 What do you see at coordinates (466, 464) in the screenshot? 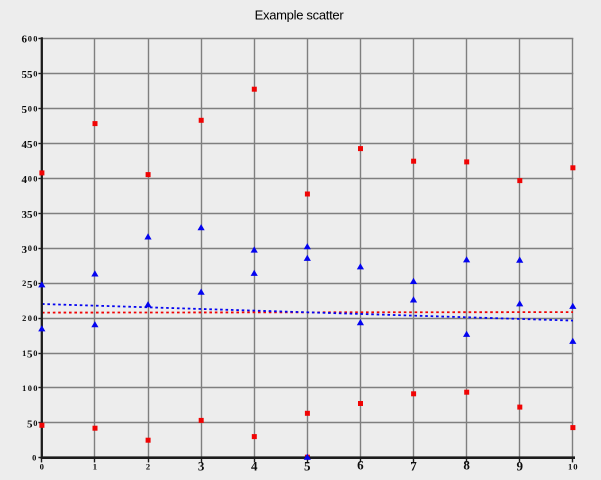
I see `svg-text: 8` at bounding box center [466, 464].